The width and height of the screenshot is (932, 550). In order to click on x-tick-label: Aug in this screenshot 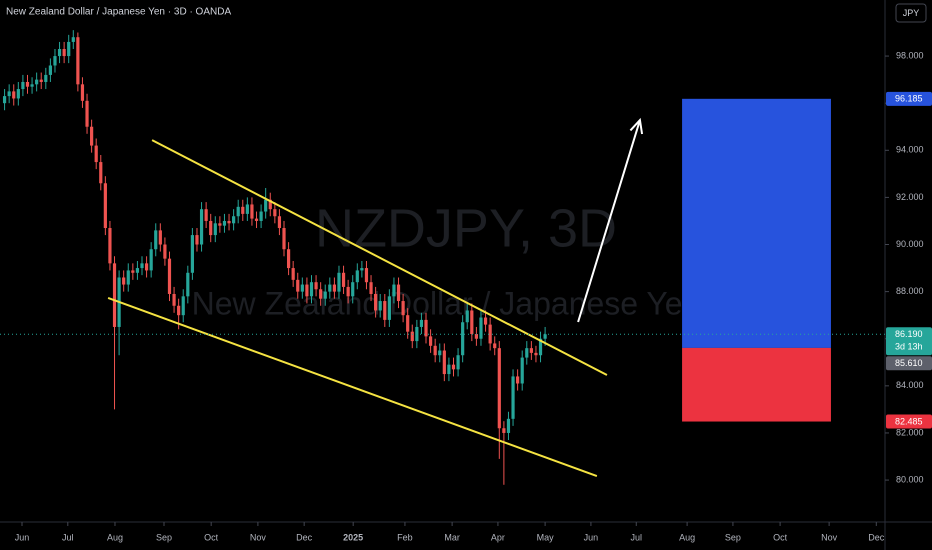, I will do `click(115, 537)`.